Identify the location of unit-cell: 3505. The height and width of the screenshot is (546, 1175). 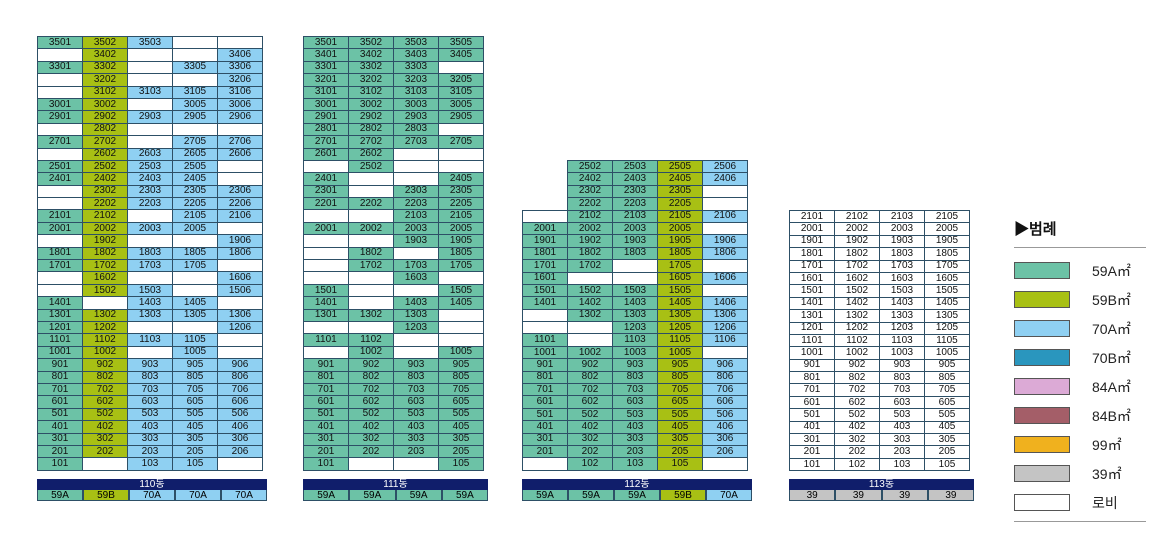
(461, 42).